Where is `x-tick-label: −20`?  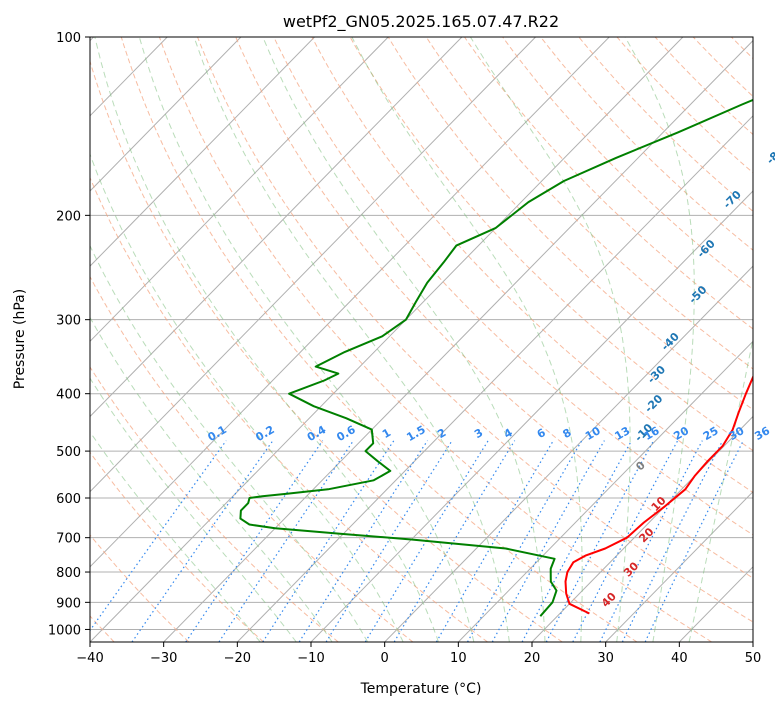 x-tick-label: −20 is located at coordinates (237, 658).